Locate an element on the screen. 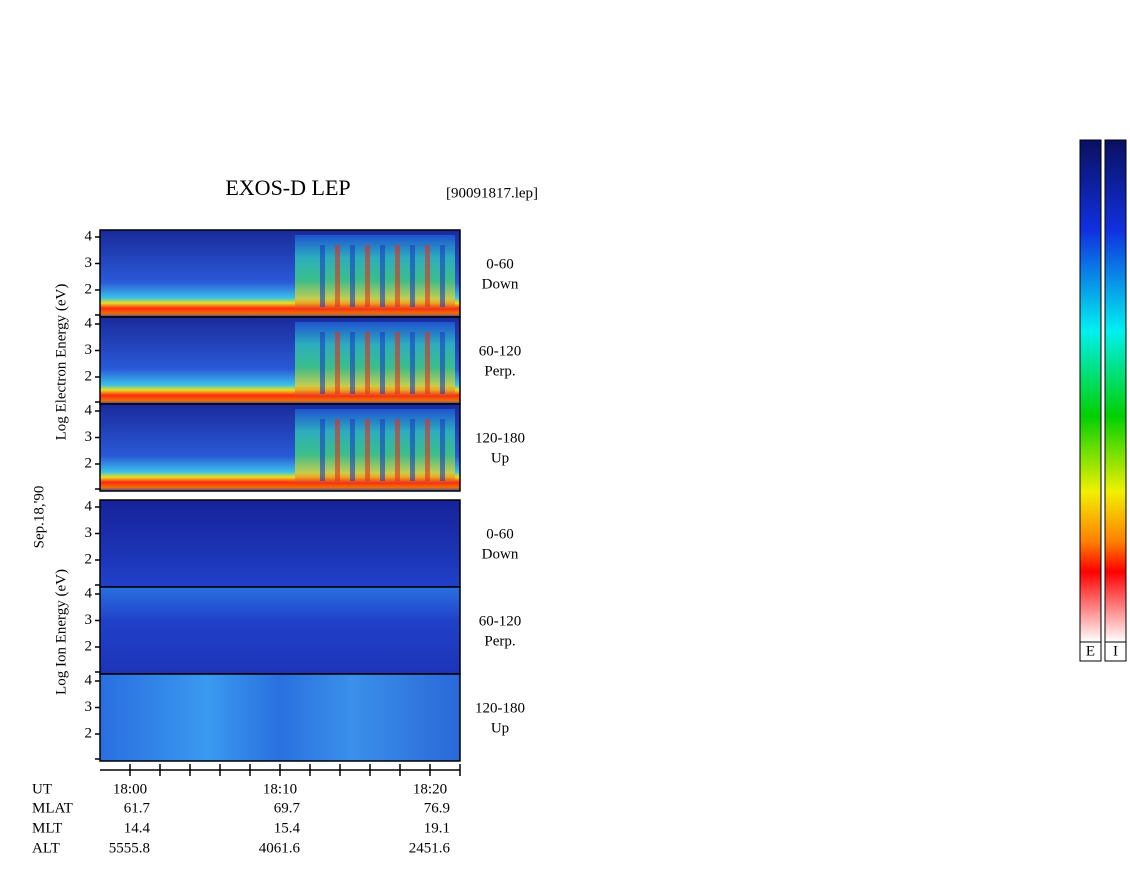 The width and height of the screenshot is (1130, 875). ephemeris-label: ALT is located at coordinates (46, 848).